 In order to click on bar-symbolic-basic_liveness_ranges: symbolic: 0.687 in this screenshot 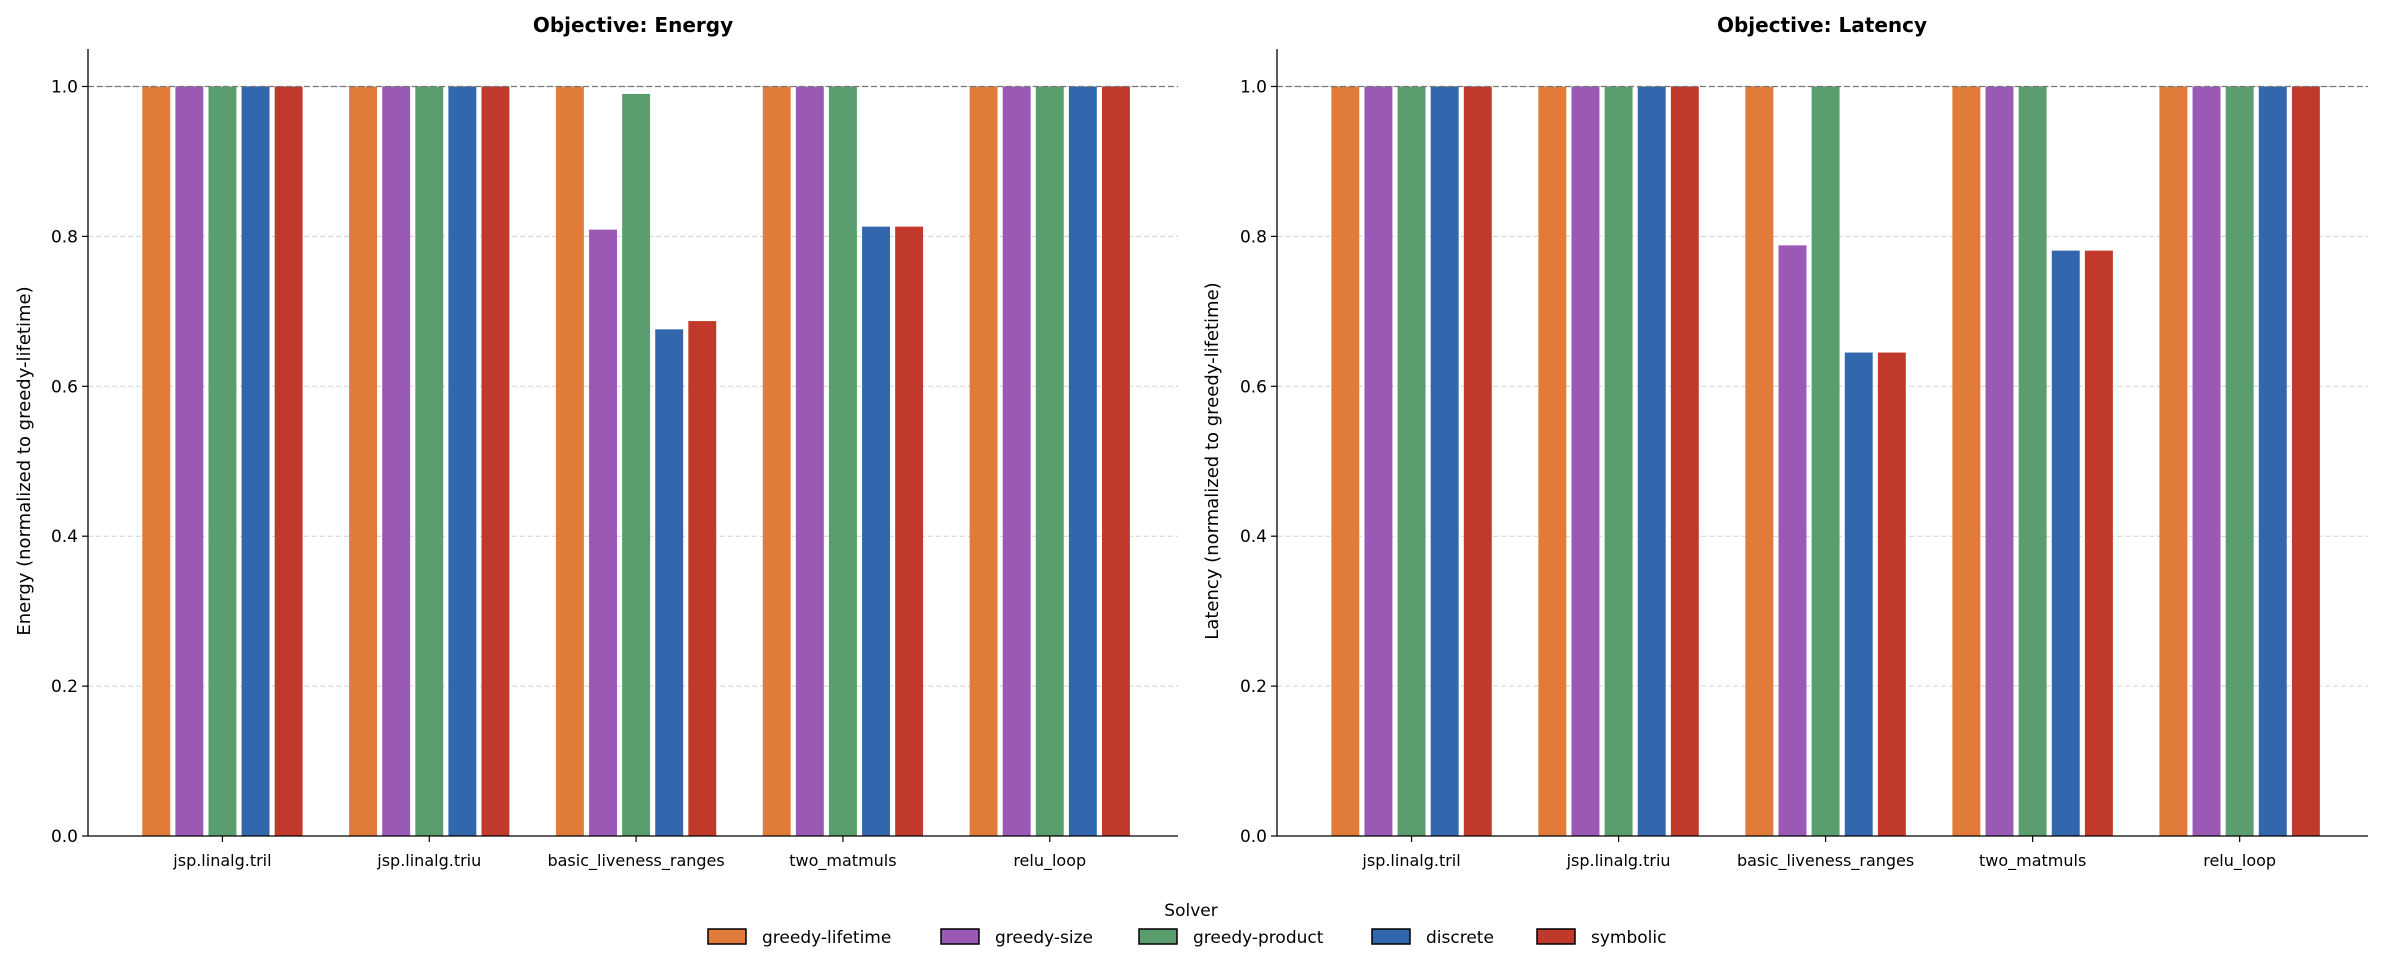, I will do `click(702, 578)`.